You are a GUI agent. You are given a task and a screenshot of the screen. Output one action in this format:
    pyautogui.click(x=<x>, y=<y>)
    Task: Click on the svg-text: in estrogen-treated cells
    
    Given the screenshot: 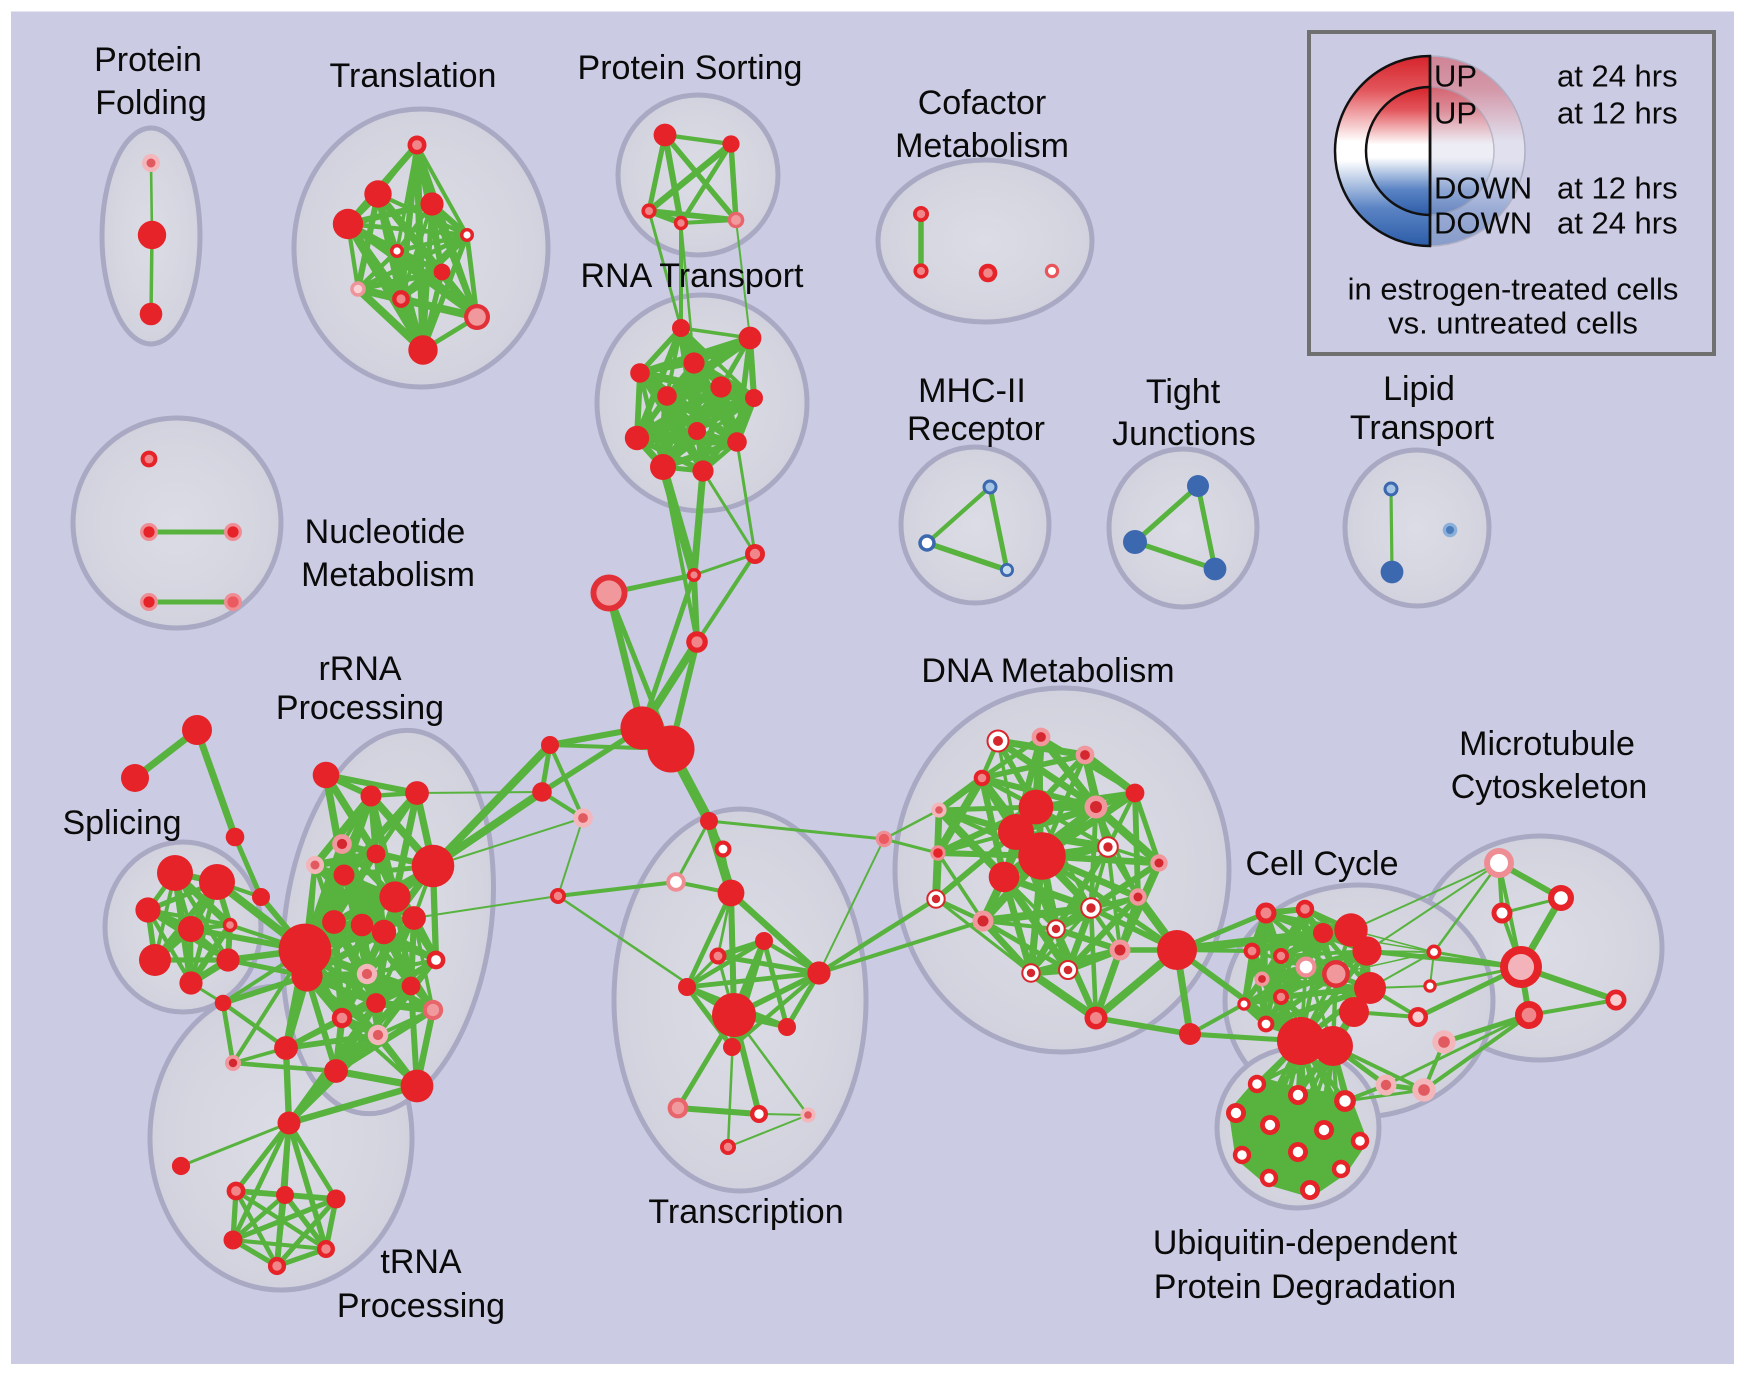 What is the action you would take?
    pyautogui.click(x=1513, y=289)
    